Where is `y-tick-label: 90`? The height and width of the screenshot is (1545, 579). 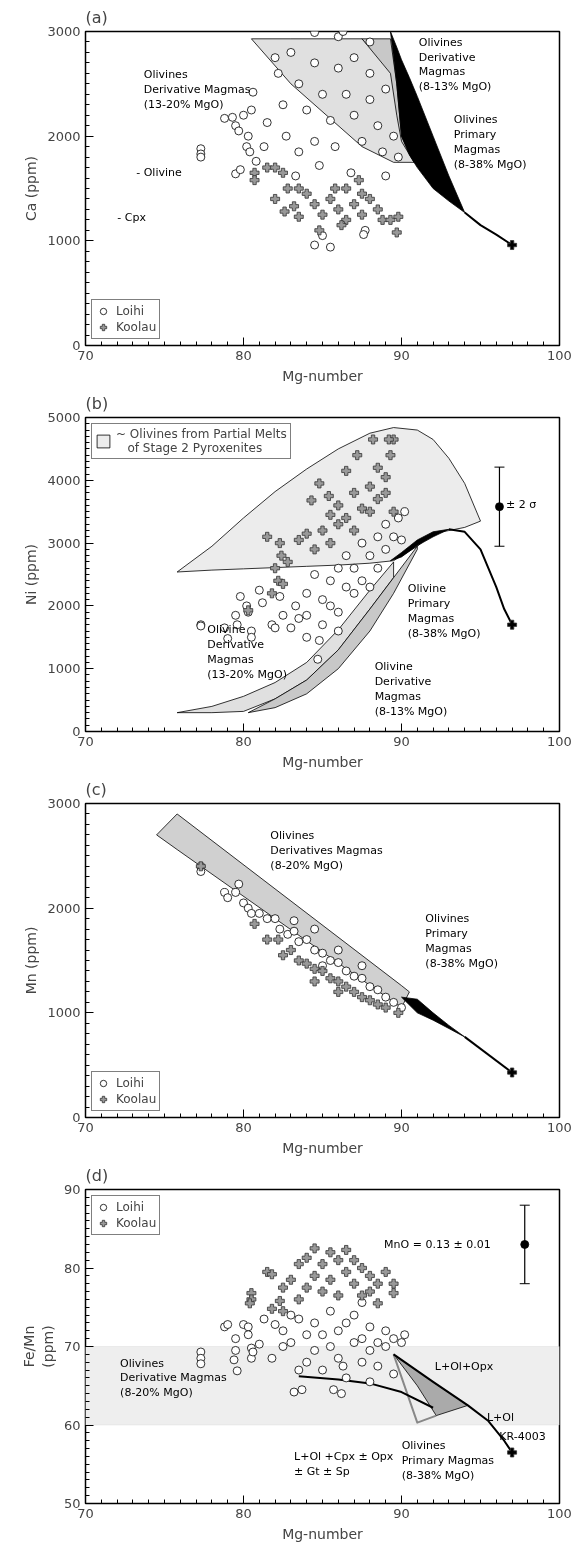 y-tick-label: 90 is located at coordinates (72, 1189).